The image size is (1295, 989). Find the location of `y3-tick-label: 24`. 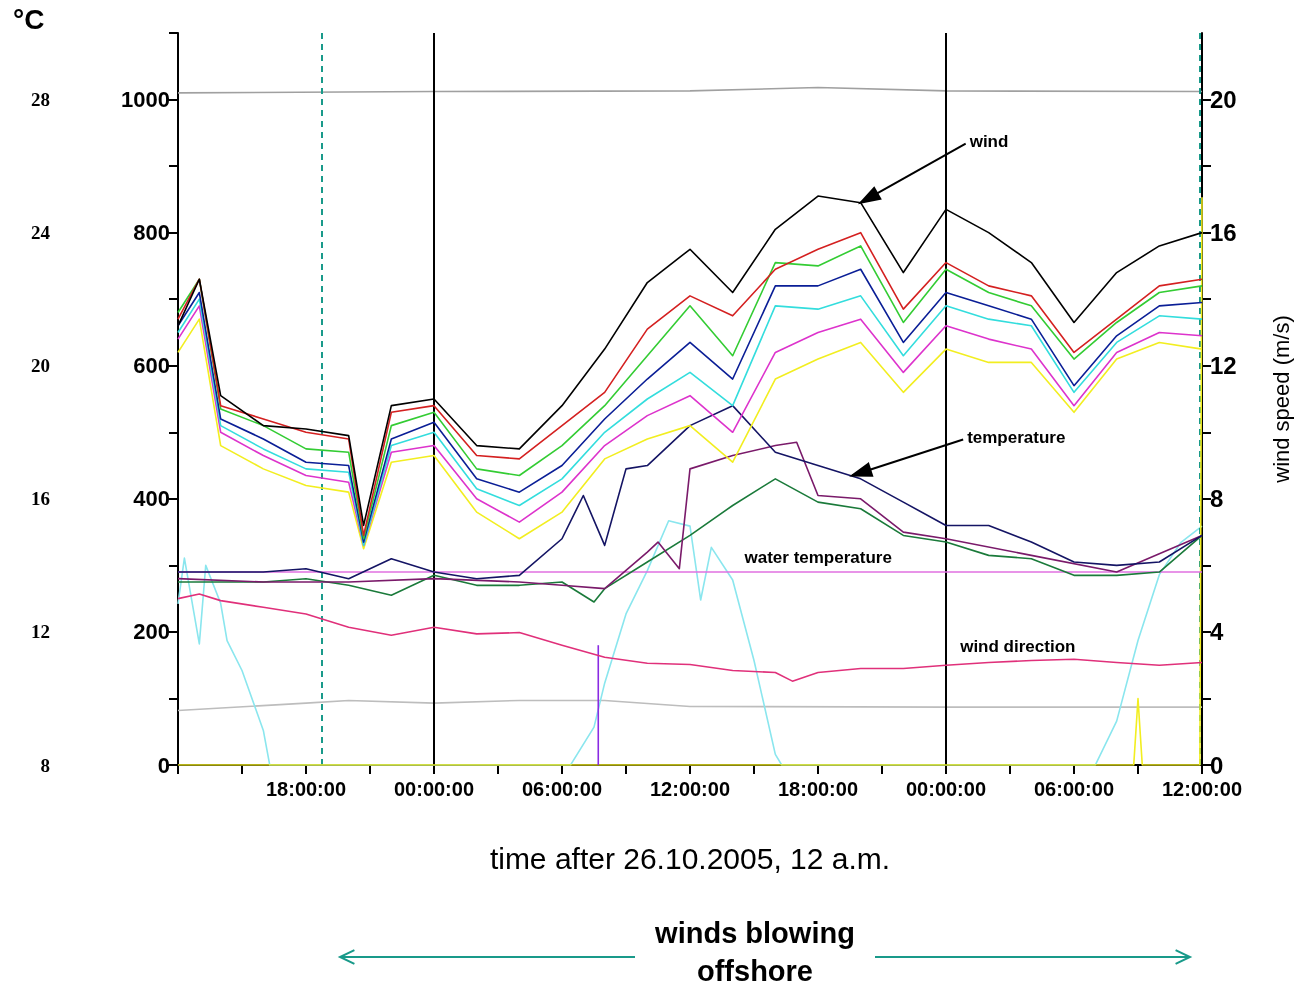

y3-tick-label: 24 is located at coordinates (41, 233).